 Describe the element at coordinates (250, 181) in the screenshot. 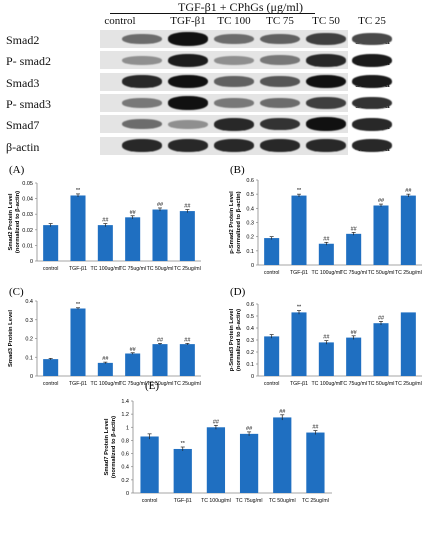

I see `y-tick-label: 0.6` at that location.